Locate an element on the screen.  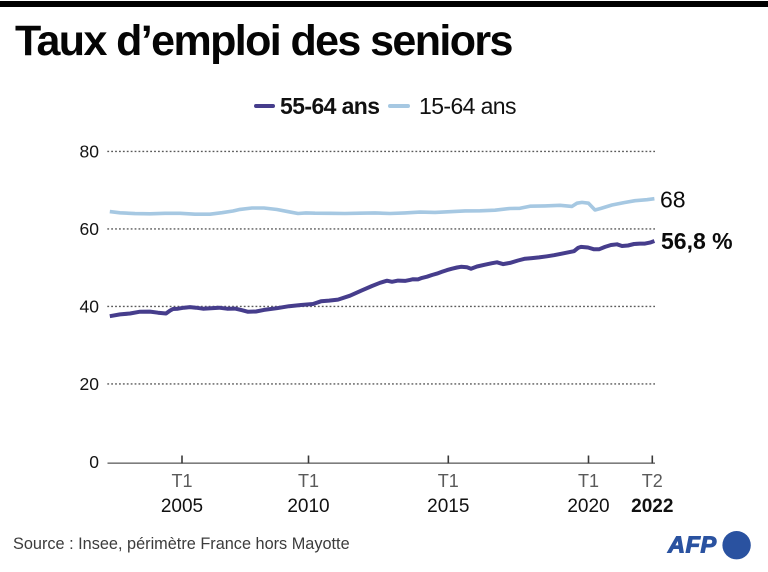
svg-text: 0 is located at coordinates (94, 462).